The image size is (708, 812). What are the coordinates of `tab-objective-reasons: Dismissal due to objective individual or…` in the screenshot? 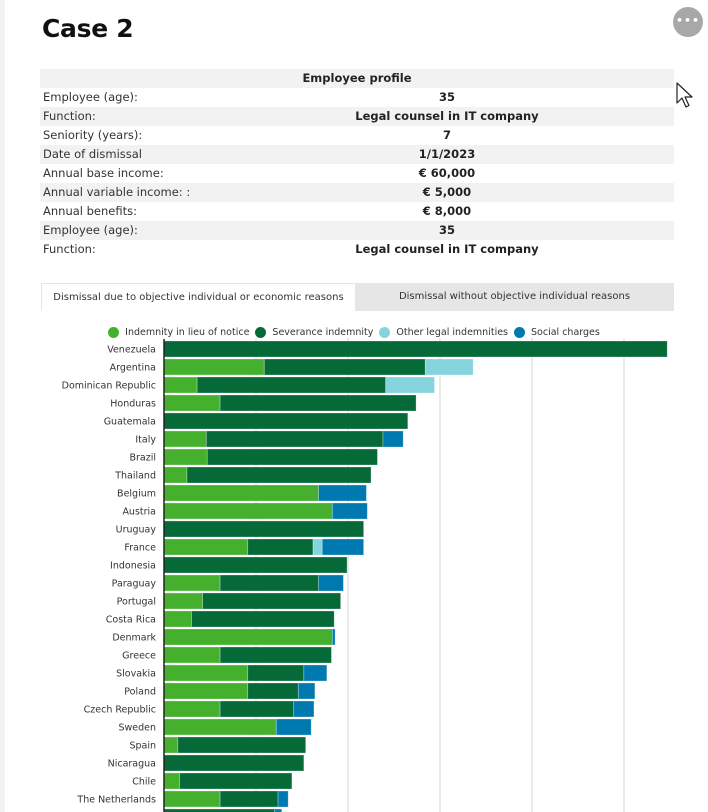 It's located at (198, 297).